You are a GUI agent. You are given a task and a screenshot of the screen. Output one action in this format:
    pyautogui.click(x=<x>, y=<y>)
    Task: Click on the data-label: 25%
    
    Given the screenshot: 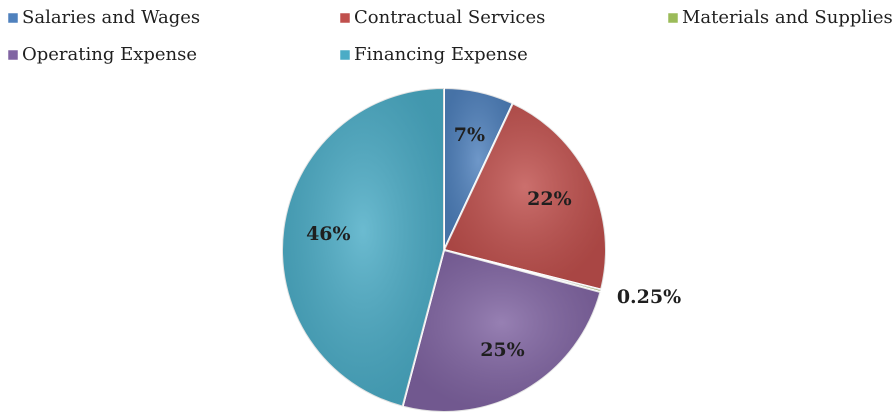 What is the action you would take?
    pyautogui.click(x=502, y=350)
    